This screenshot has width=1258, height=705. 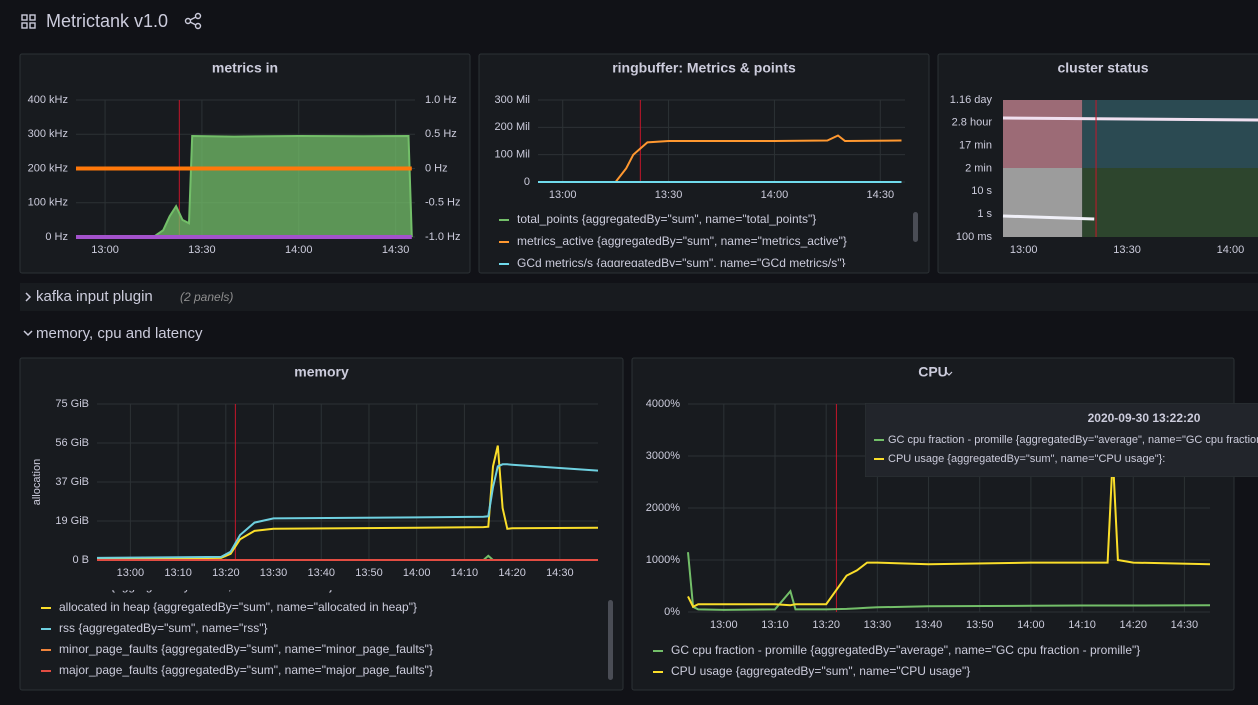 What do you see at coordinates (949, 373) in the screenshot?
I see `panel-menu-caret` at bounding box center [949, 373].